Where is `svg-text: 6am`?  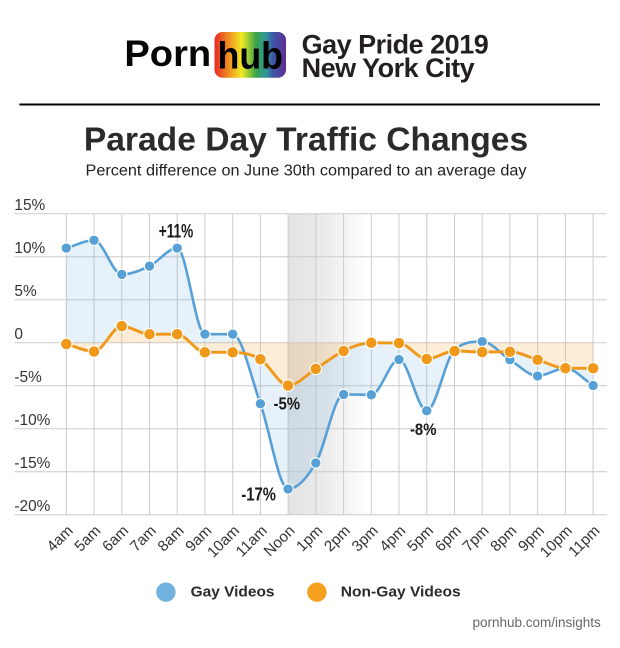 svg-text: 6am is located at coordinates (115, 538).